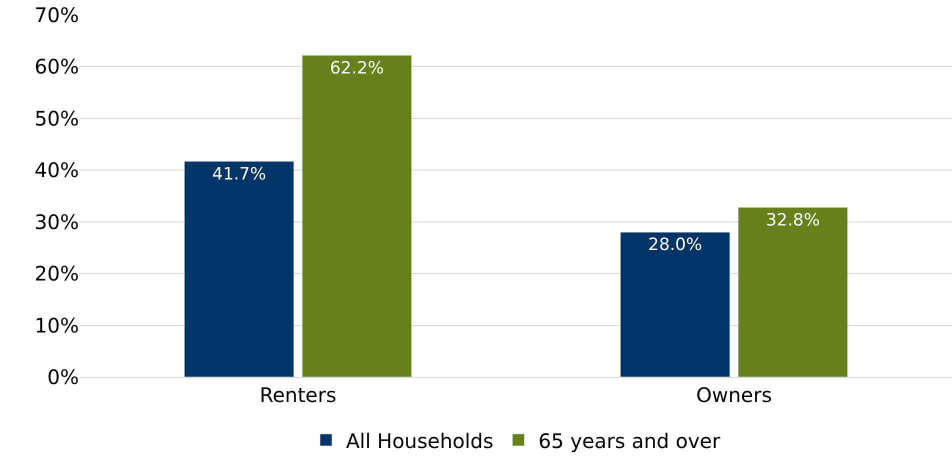 The image size is (952, 460). What do you see at coordinates (56, 15) in the screenshot?
I see `y-tick-label: 70%` at bounding box center [56, 15].